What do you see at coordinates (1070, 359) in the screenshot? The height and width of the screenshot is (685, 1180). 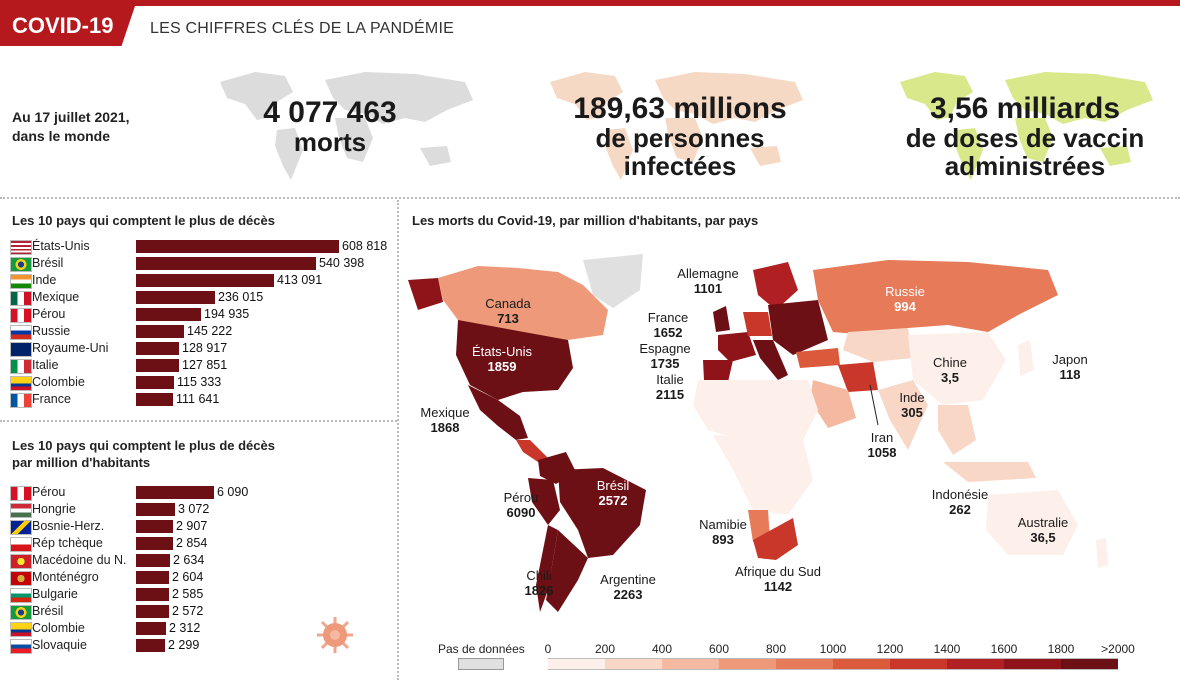 I see `label-japon-name: Japon` at bounding box center [1070, 359].